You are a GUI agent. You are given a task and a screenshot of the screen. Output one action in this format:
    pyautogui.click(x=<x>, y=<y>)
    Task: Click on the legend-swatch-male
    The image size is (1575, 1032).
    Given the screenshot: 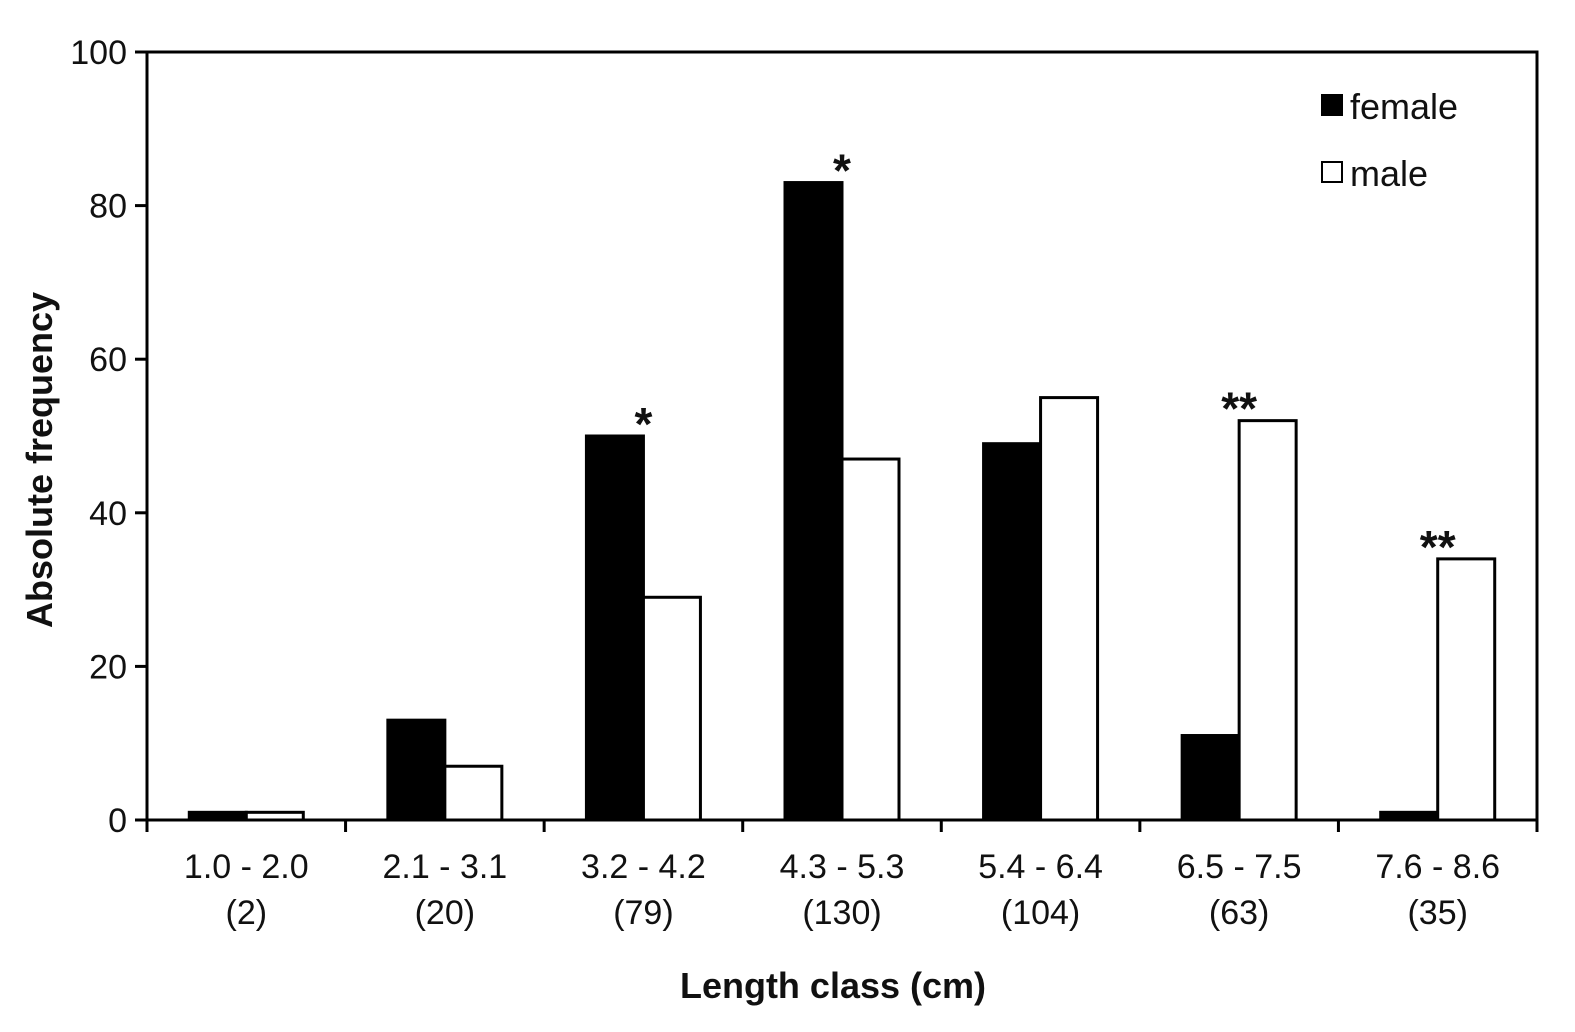 What is the action you would take?
    pyautogui.click(x=1332, y=172)
    